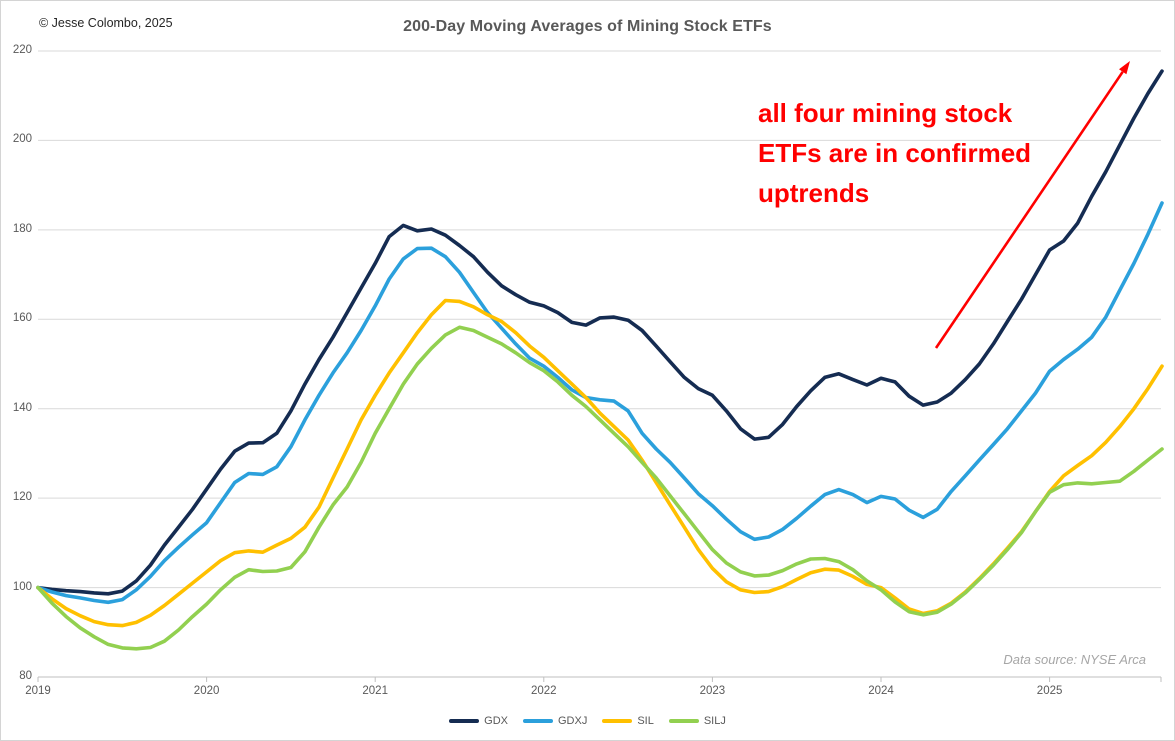 Image resolution: width=1175 pixels, height=741 pixels. What do you see at coordinates (645, 721) in the screenshot?
I see `legend-label-sil: SIL` at bounding box center [645, 721].